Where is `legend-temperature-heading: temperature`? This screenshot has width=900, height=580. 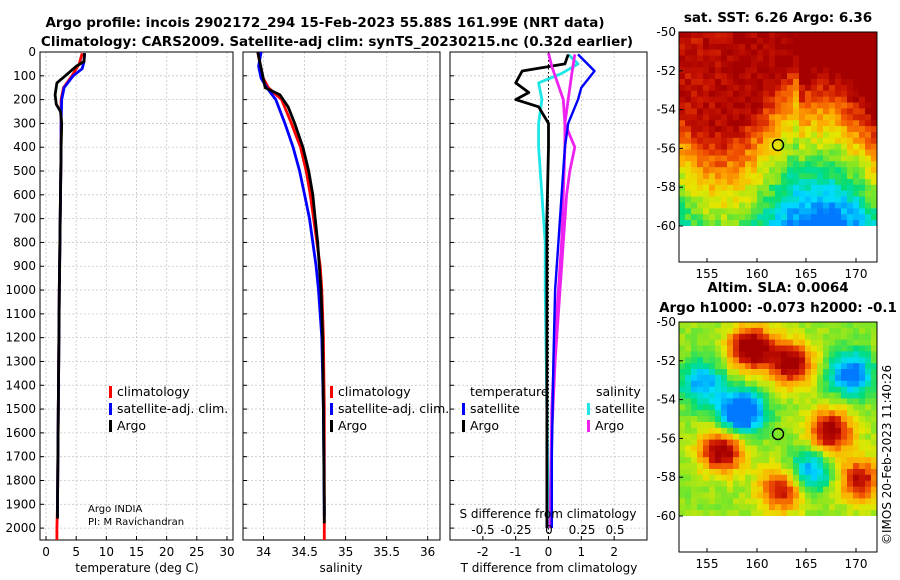 legend-temperature-heading: temperature is located at coordinates (509, 391).